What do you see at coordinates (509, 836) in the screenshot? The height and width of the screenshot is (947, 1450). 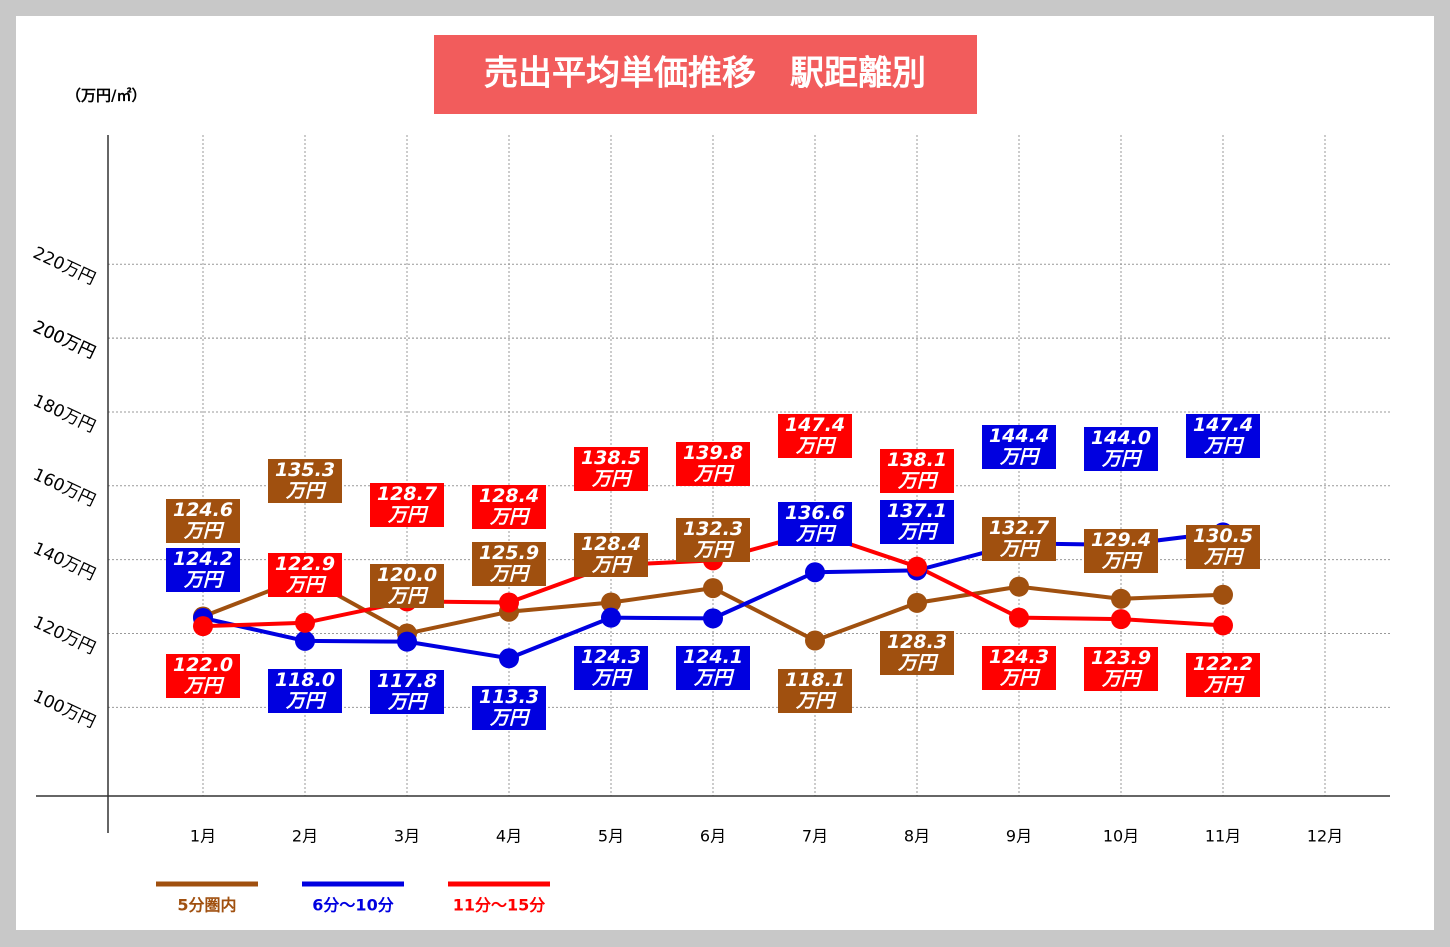 I see `x-tick-label: 4月` at bounding box center [509, 836].